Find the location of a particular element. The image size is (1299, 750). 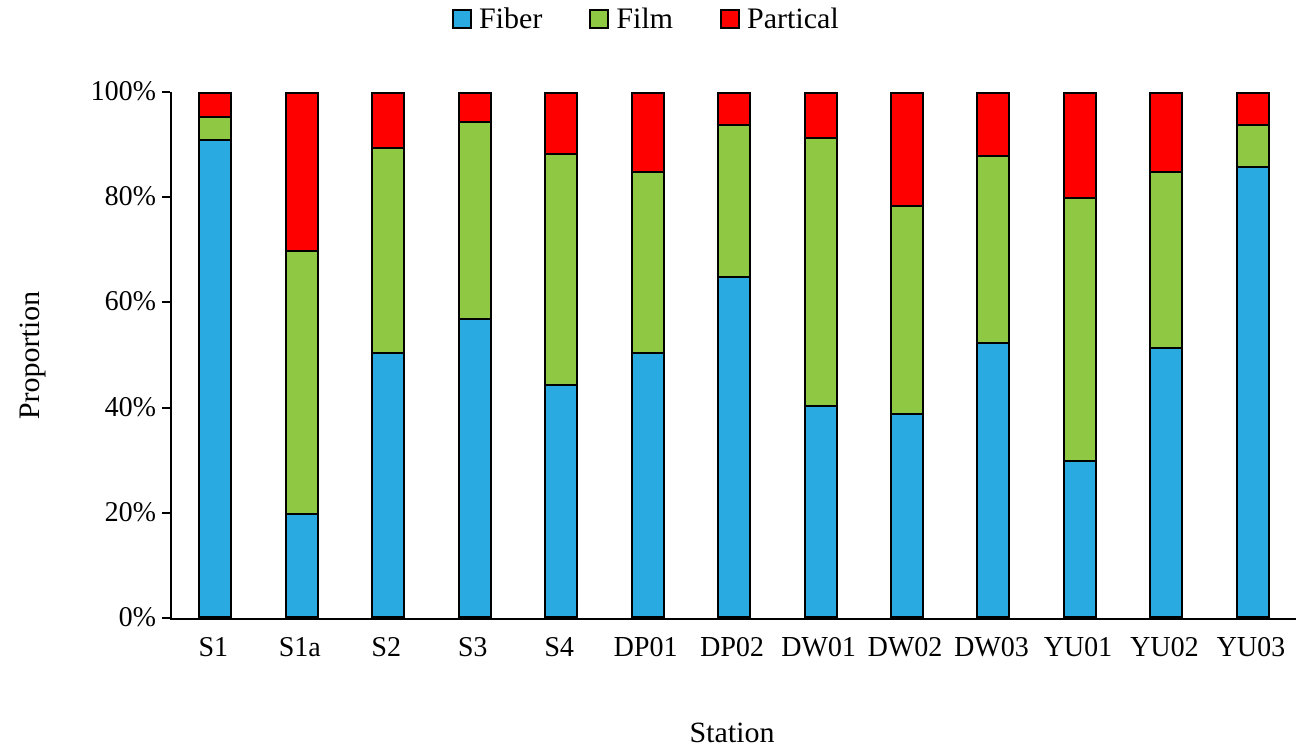

stacked-bar-dw02 is located at coordinates (906, 355).